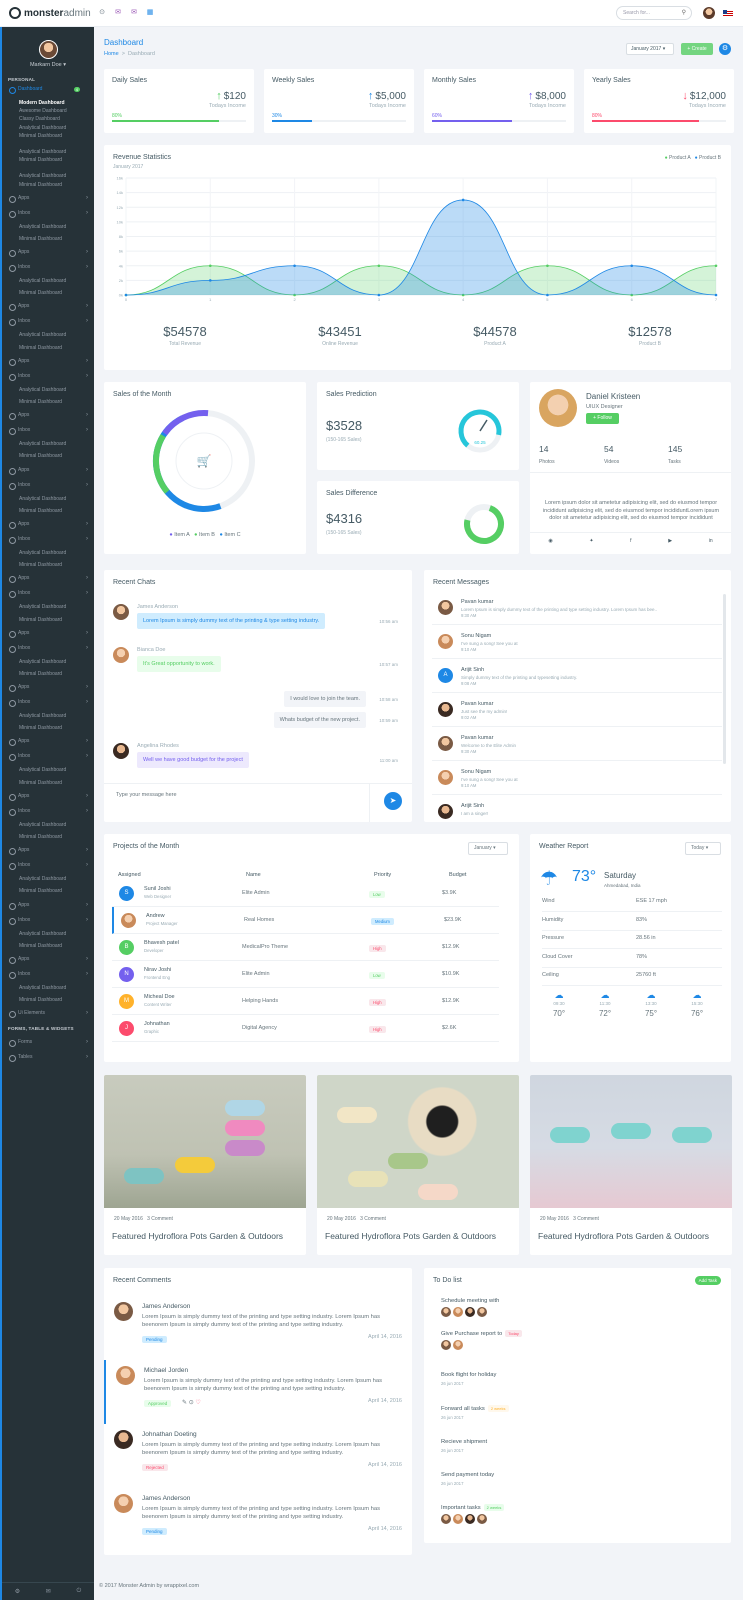  What do you see at coordinates (710, 541) in the screenshot?
I see `linkedin-icon: in` at bounding box center [710, 541].